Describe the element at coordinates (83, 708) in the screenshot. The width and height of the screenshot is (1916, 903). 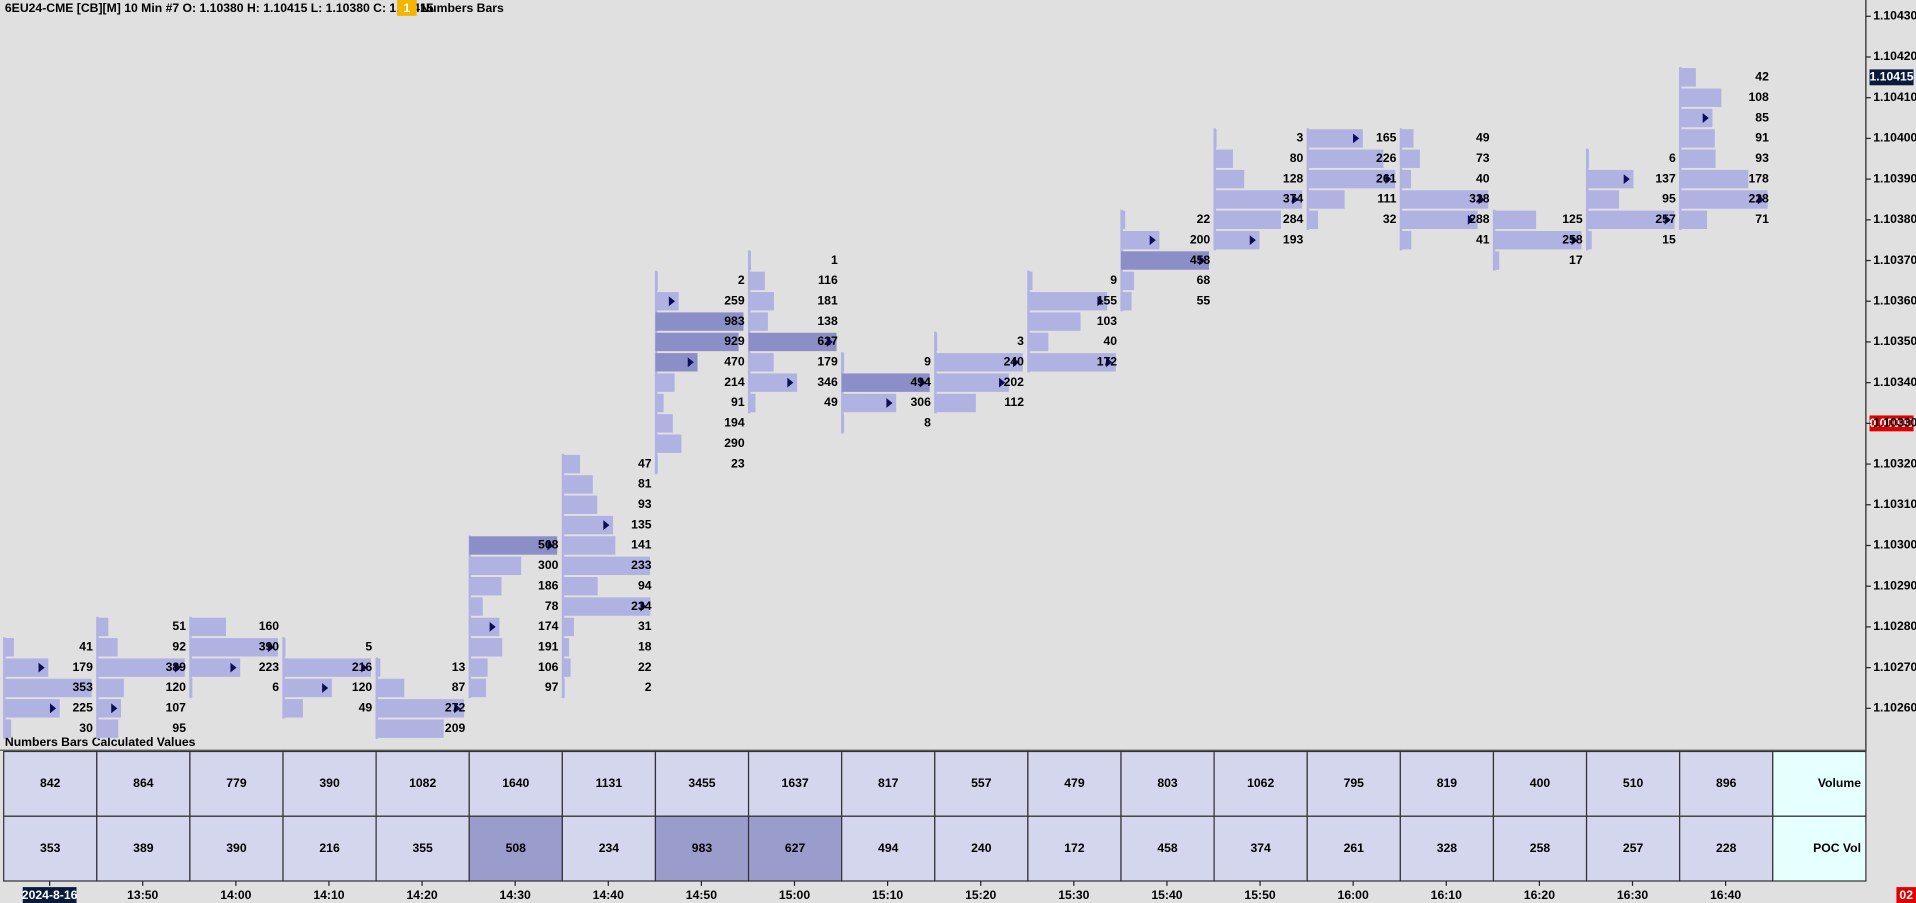
I see `volume-label: 225` at that location.